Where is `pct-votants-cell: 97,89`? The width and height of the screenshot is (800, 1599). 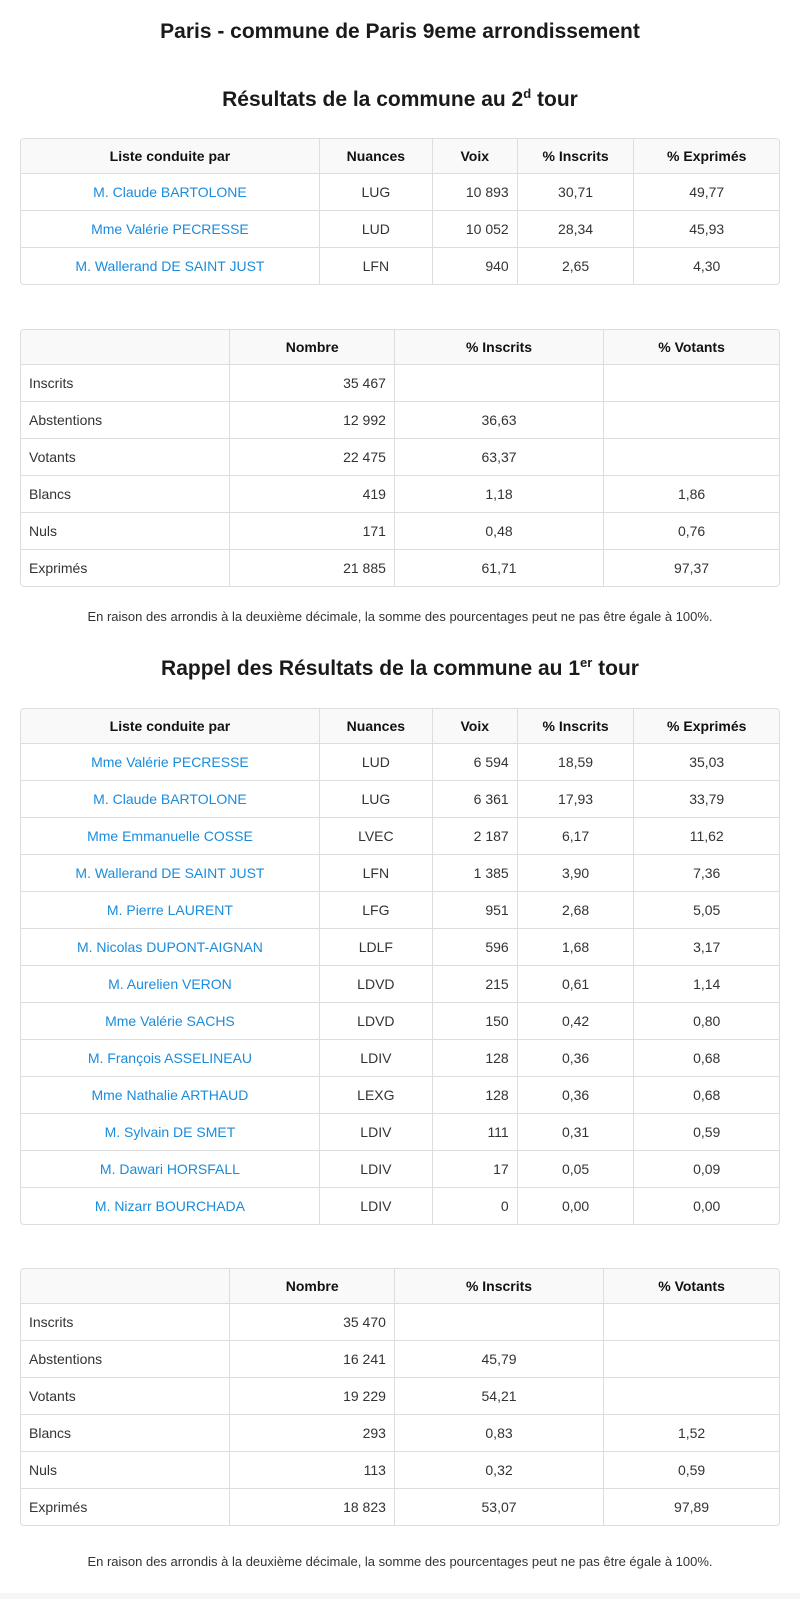
pct-votants-cell: 97,89 is located at coordinates (691, 1506).